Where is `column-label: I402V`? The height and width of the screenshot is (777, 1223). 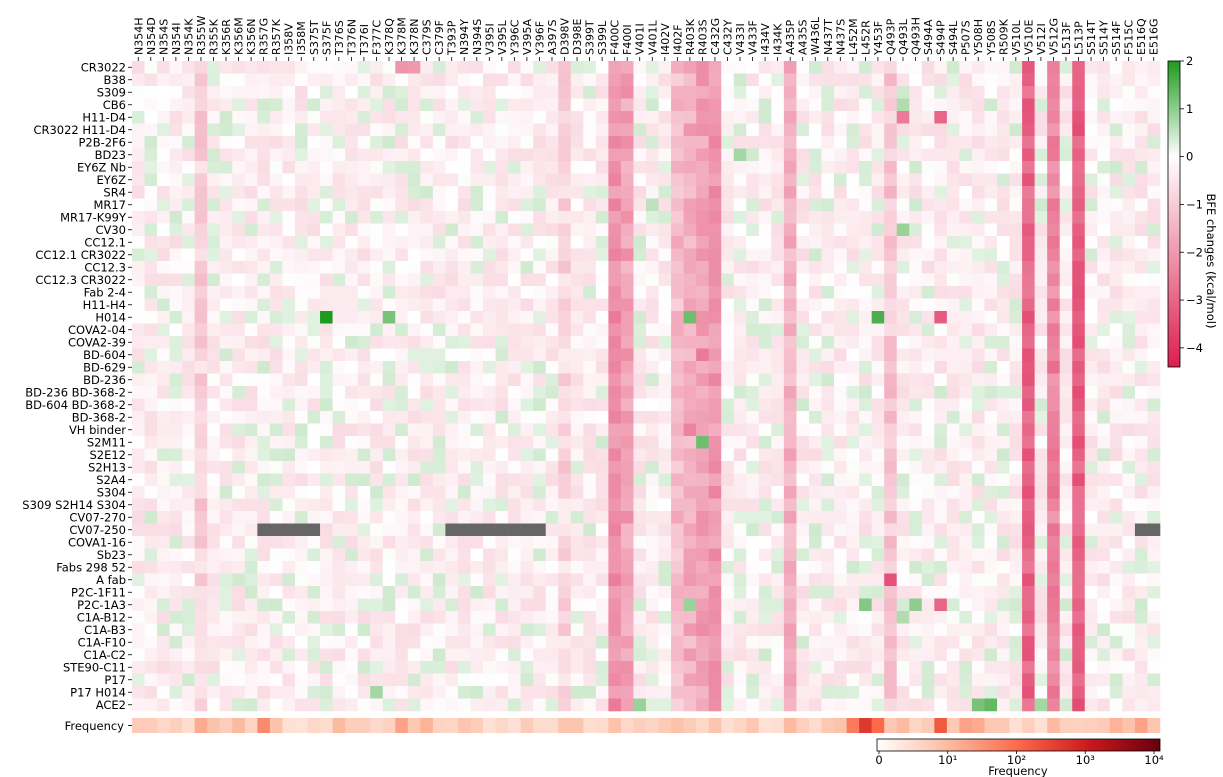
column-label: I402V is located at coordinates (665, 39).